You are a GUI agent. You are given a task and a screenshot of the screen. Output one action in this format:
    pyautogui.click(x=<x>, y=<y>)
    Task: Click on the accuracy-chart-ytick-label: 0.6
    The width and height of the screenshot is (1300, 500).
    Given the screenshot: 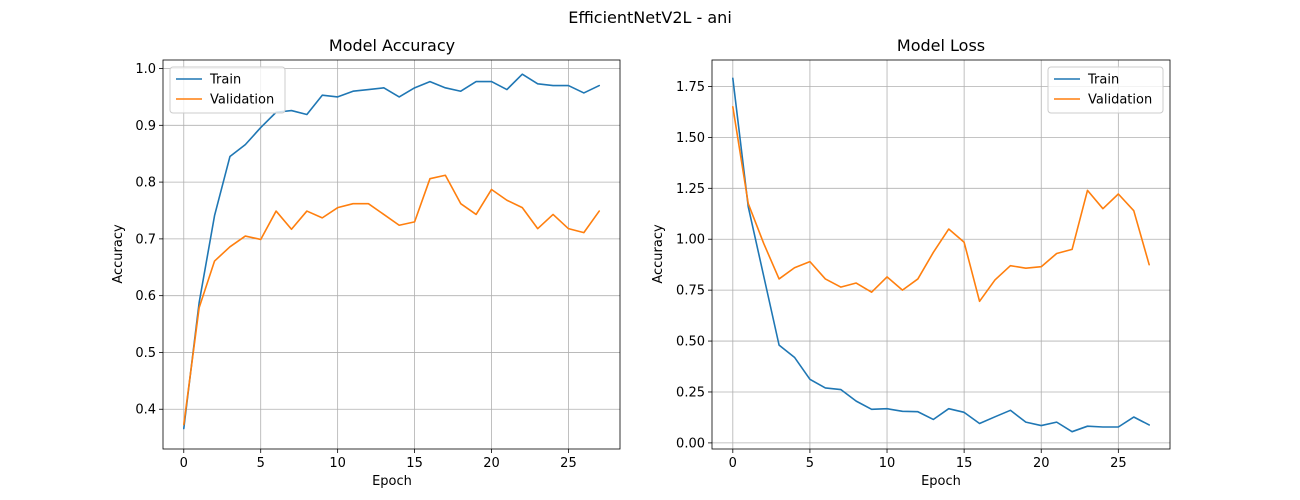 What is the action you would take?
    pyautogui.click(x=145, y=296)
    